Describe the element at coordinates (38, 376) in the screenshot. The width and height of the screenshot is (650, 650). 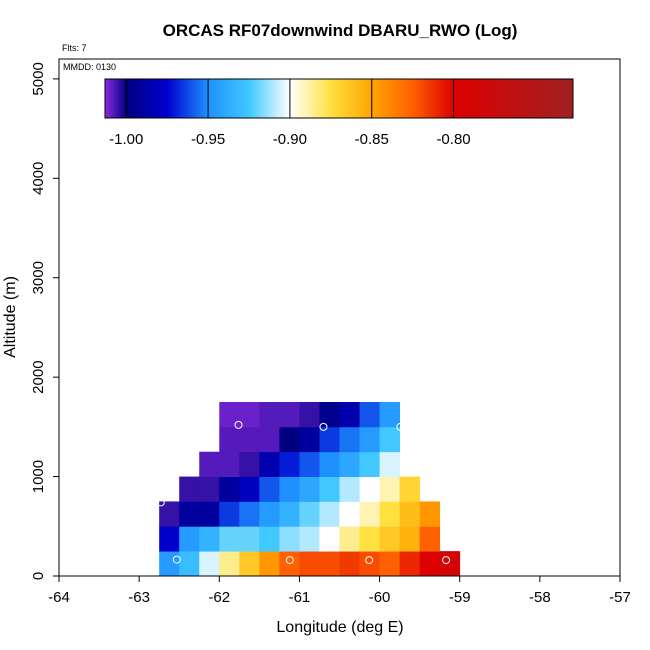
I see `y-tick-label: 2000` at that location.